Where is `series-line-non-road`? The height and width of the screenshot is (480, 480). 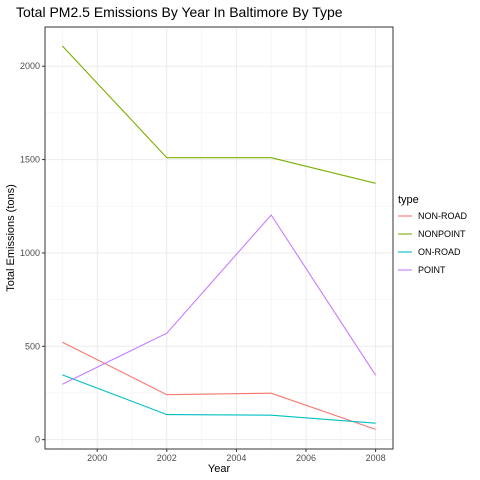 series-line-non-road is located at coordinates (219, 385).